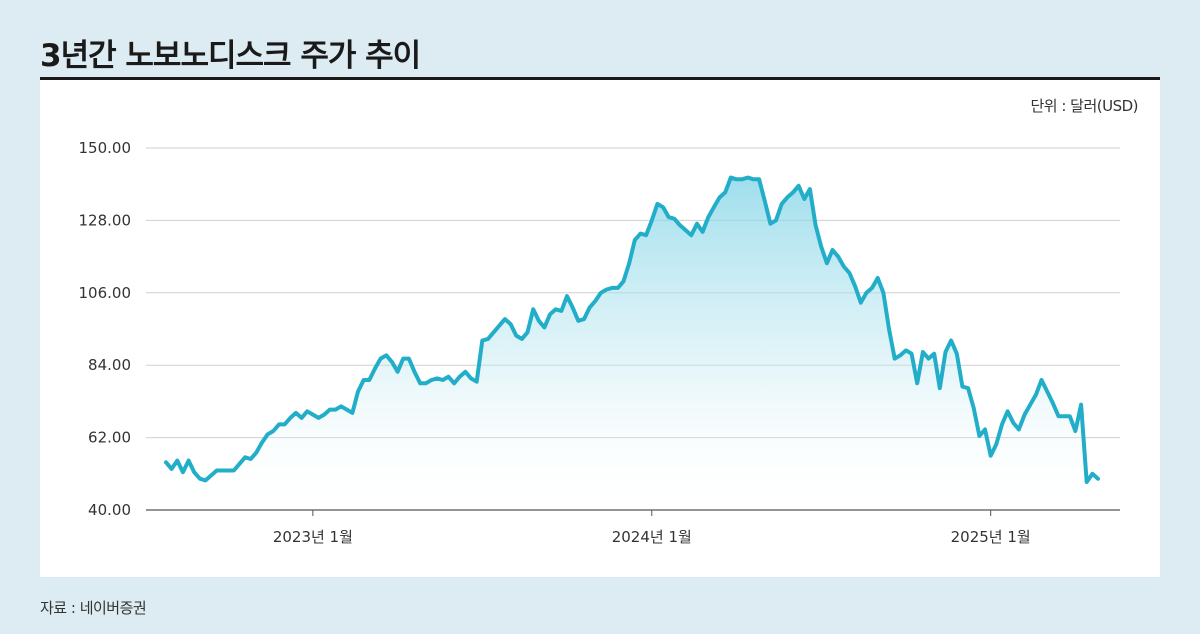 This screenshot has height=634, width=1200. I want to click on x-tick-label: 2023년 1월, so click(313, 537).